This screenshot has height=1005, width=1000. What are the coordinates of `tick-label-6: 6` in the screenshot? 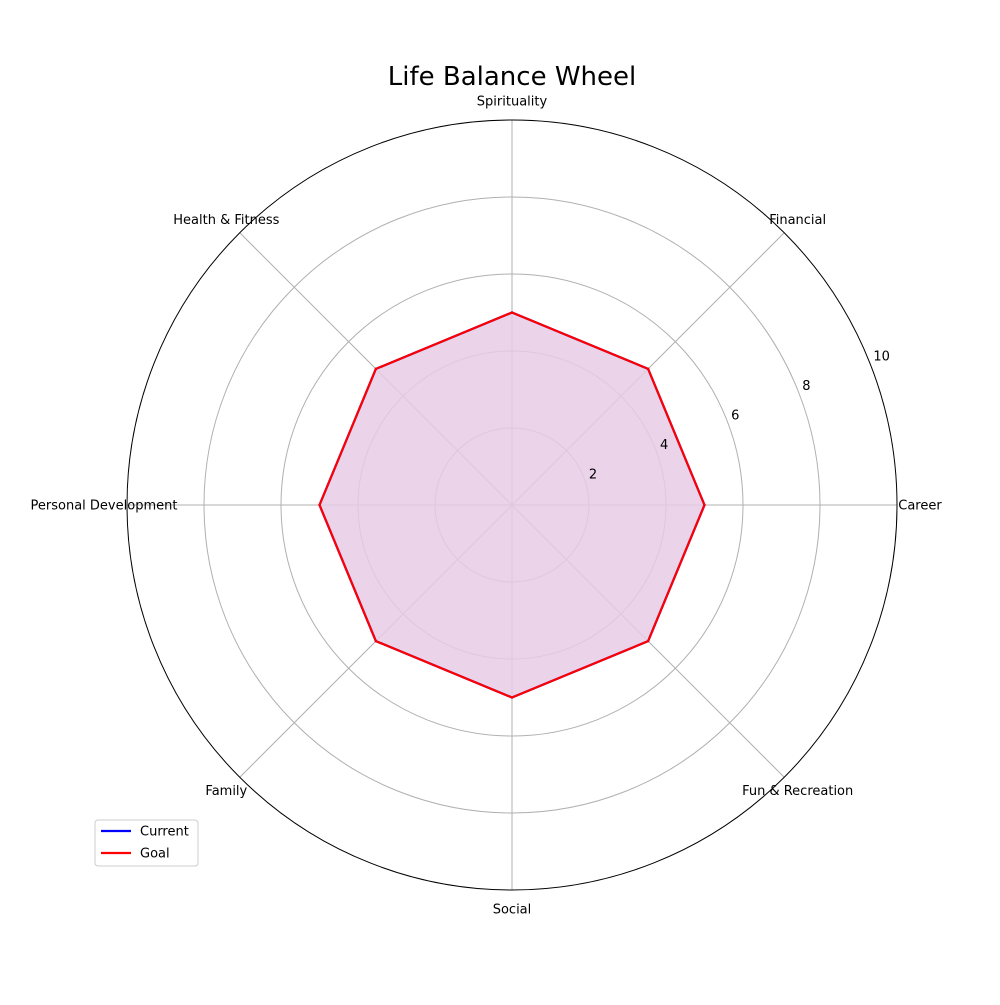 It's located at (735, 416).